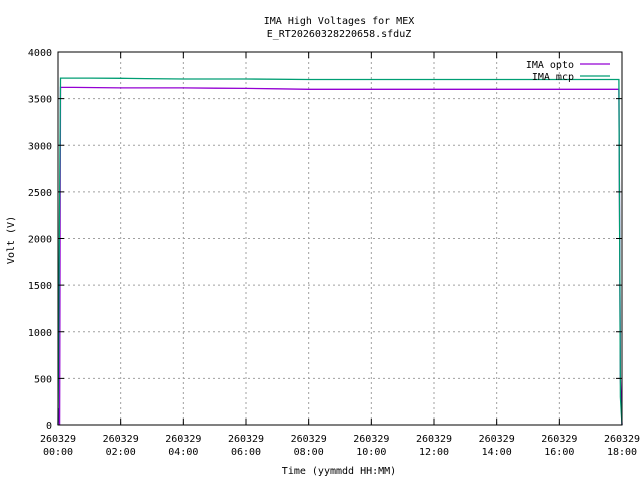 This screenshot has height=485, width=640. What do you see at coordinates (40, 100) in the screenshot?
I see `y-tick-label: 3500` at bounding box center [40, 100].